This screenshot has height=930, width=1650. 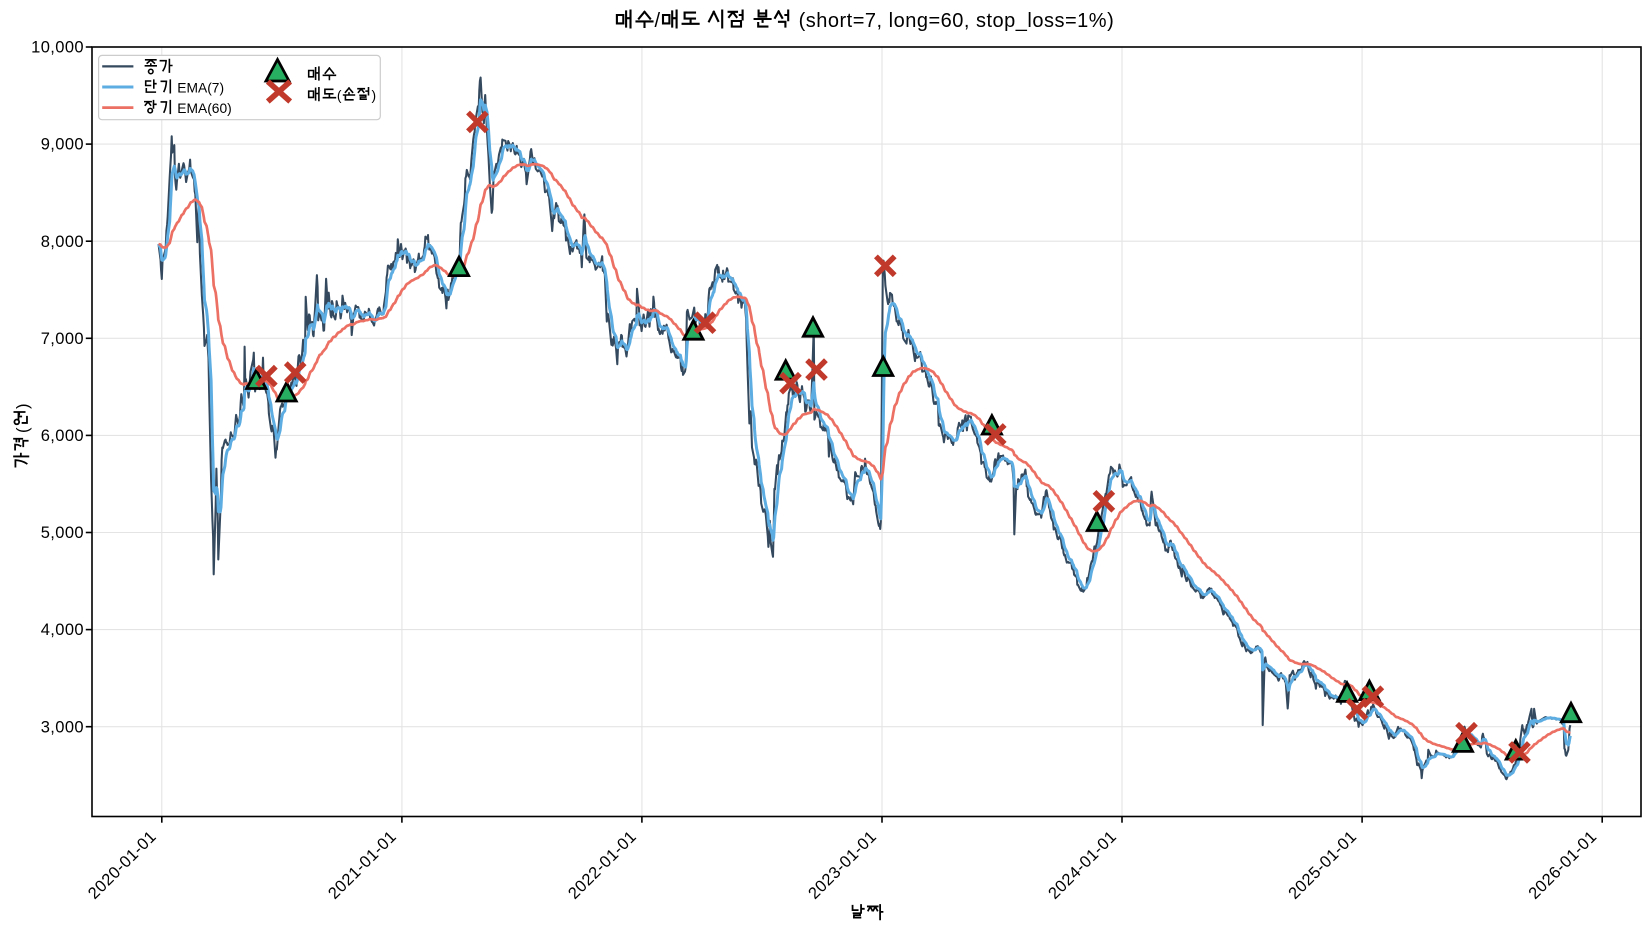 I want to click on svg-text: 3,000, so click(x=62, y=727).